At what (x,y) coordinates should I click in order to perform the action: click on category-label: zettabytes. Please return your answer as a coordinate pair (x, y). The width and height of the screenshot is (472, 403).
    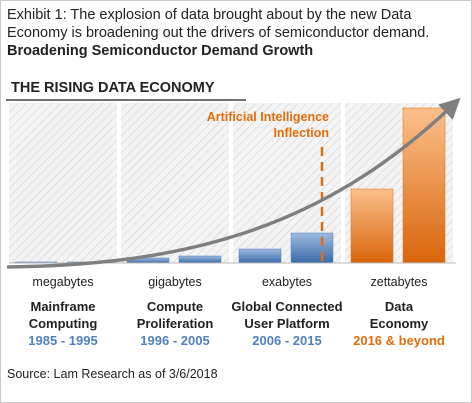
    Looking at the image, I should click on (399, 282).